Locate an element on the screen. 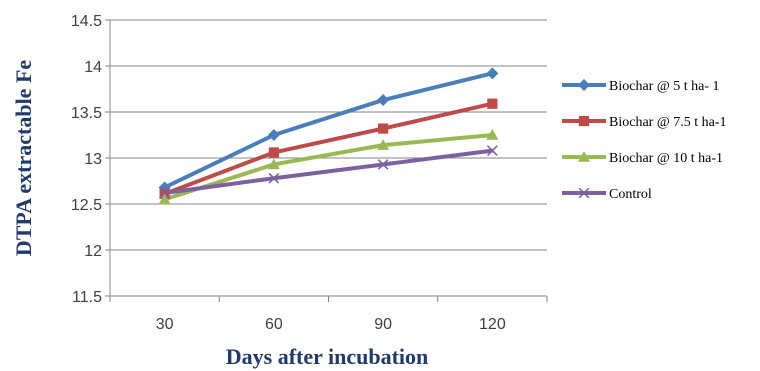  x-axis-title: Days after incubation is located at coordinates (327, 356).